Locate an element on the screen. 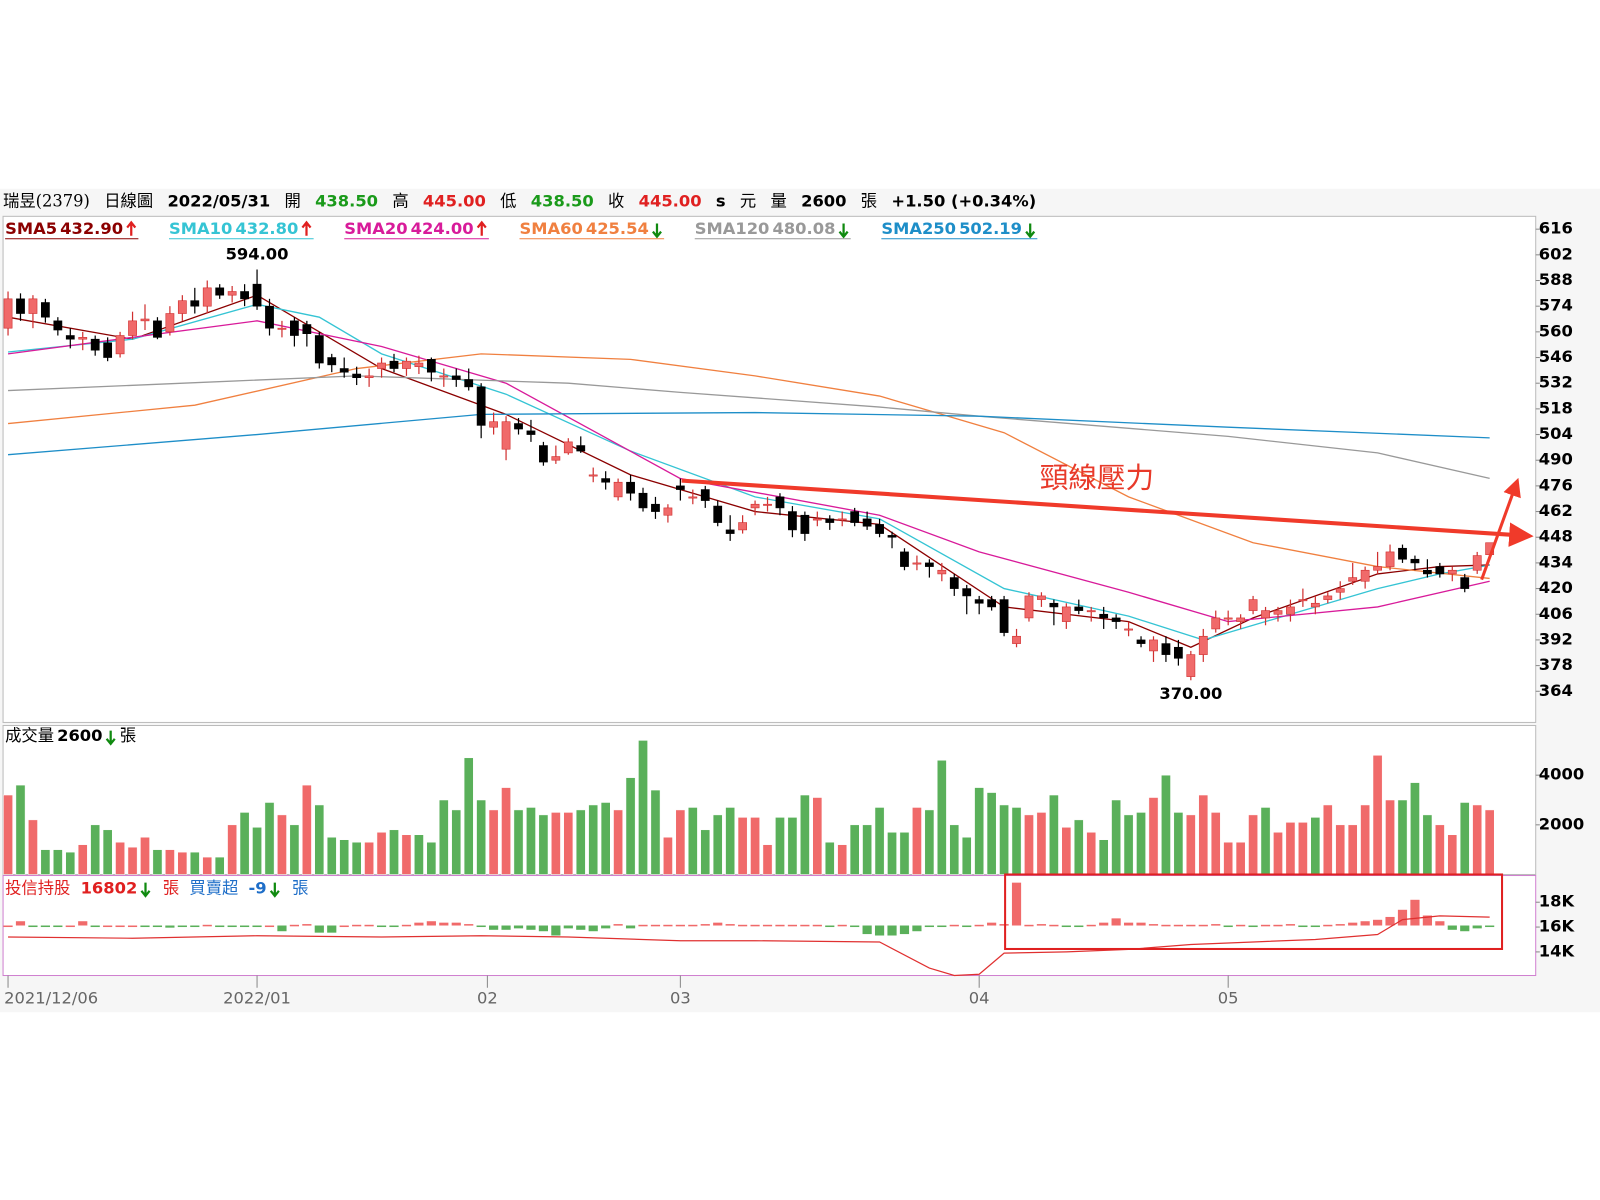 Image resolution: width=1600 pixels, height=1200 pixels. y-tick-label: 588 is located at coordinates (1556, 279).